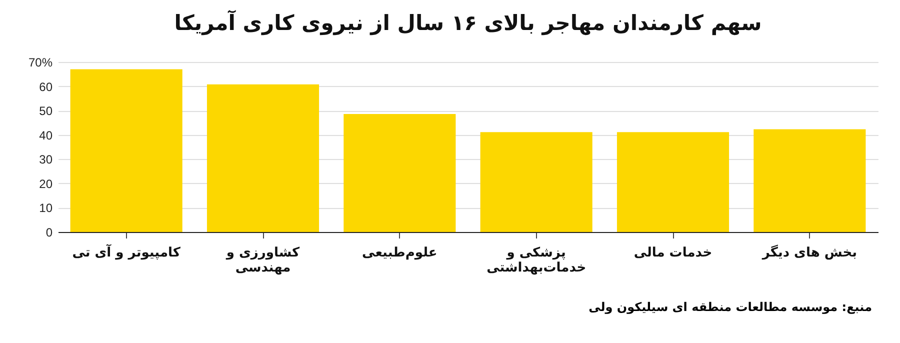 Image resolution: width=900 pixels, height=343 pixels. I want to click on y-tick-label: 50, so click(46, 111).